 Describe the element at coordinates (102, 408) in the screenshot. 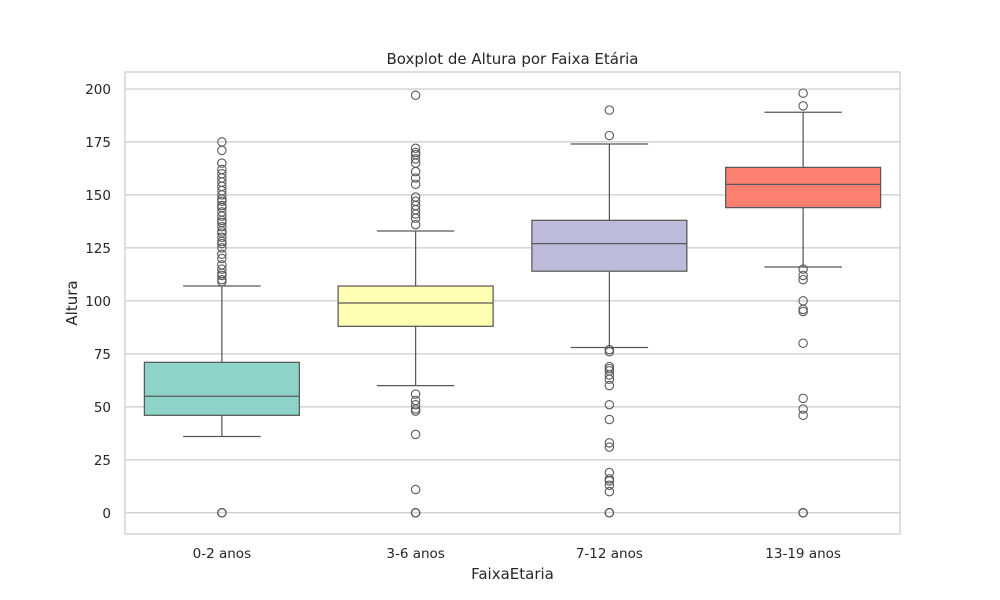

I see `y-tick-label: 50` at that location.